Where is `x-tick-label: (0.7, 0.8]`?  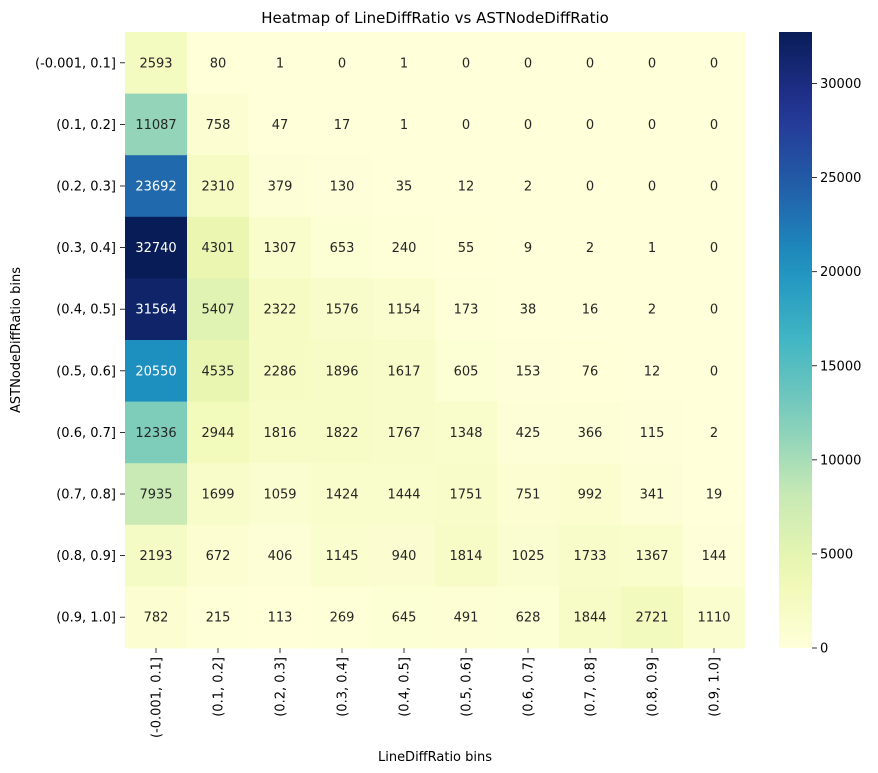 x-tick-label: (0.7, 0.8] is located at coordinates (591, 687).